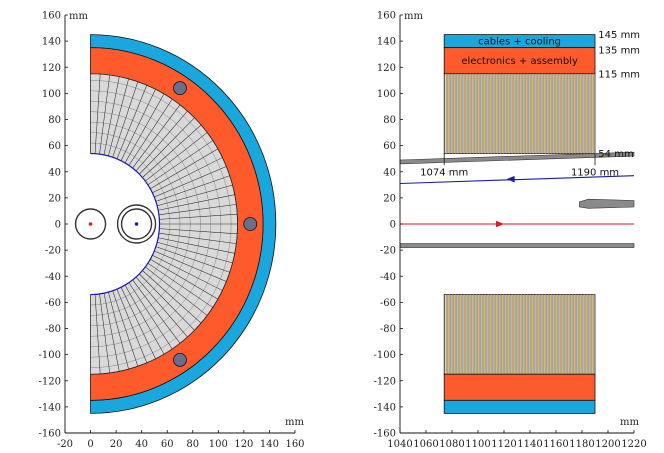 This screenshot has width=664, height=453. I want to click on right-y-tick-label: -40, so click(388, 277).